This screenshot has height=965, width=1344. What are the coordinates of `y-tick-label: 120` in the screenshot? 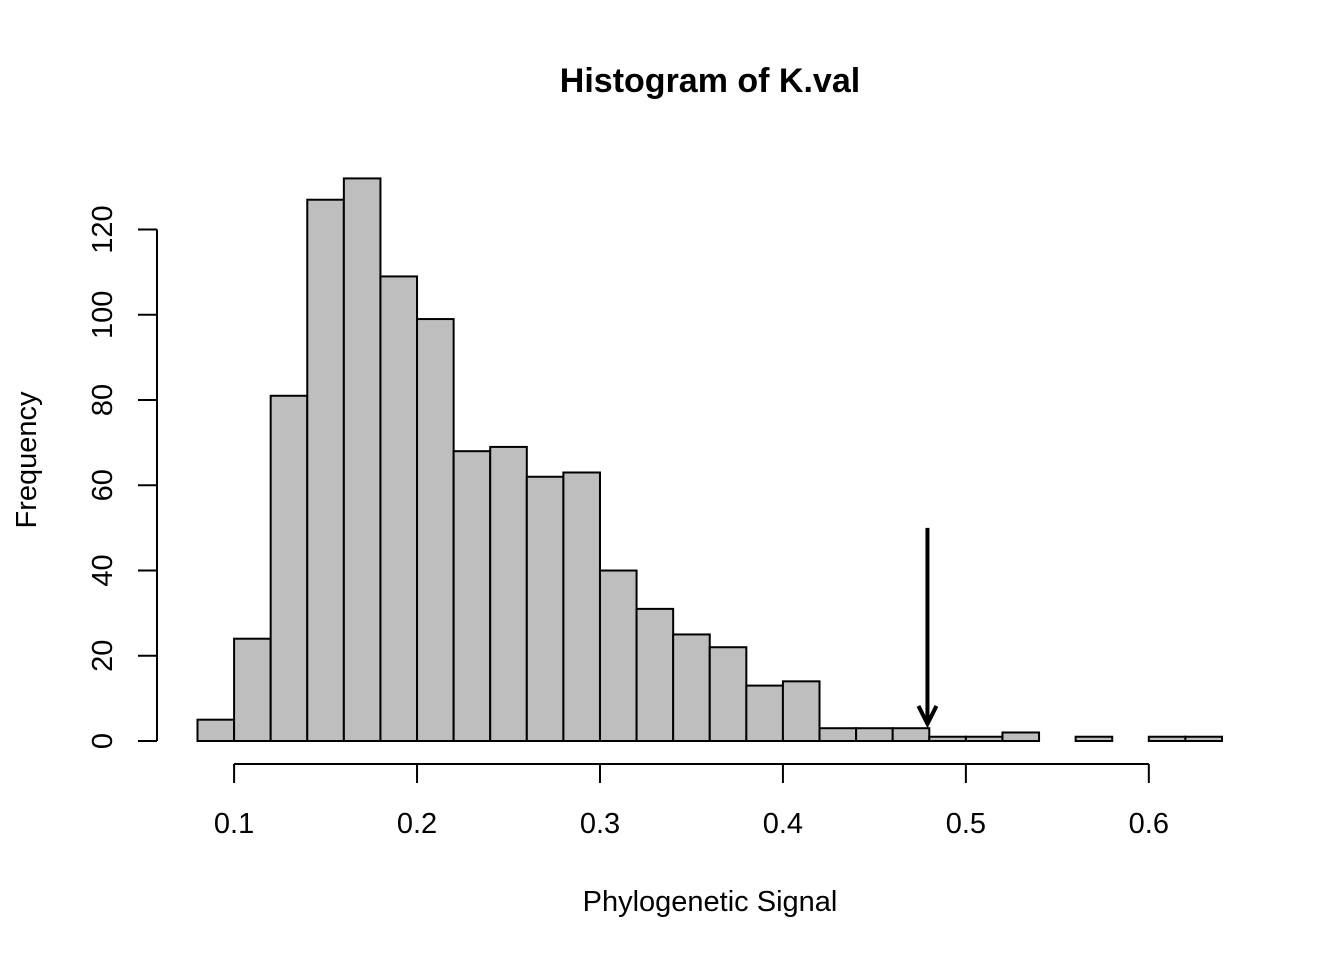 It's located at (103, 229).